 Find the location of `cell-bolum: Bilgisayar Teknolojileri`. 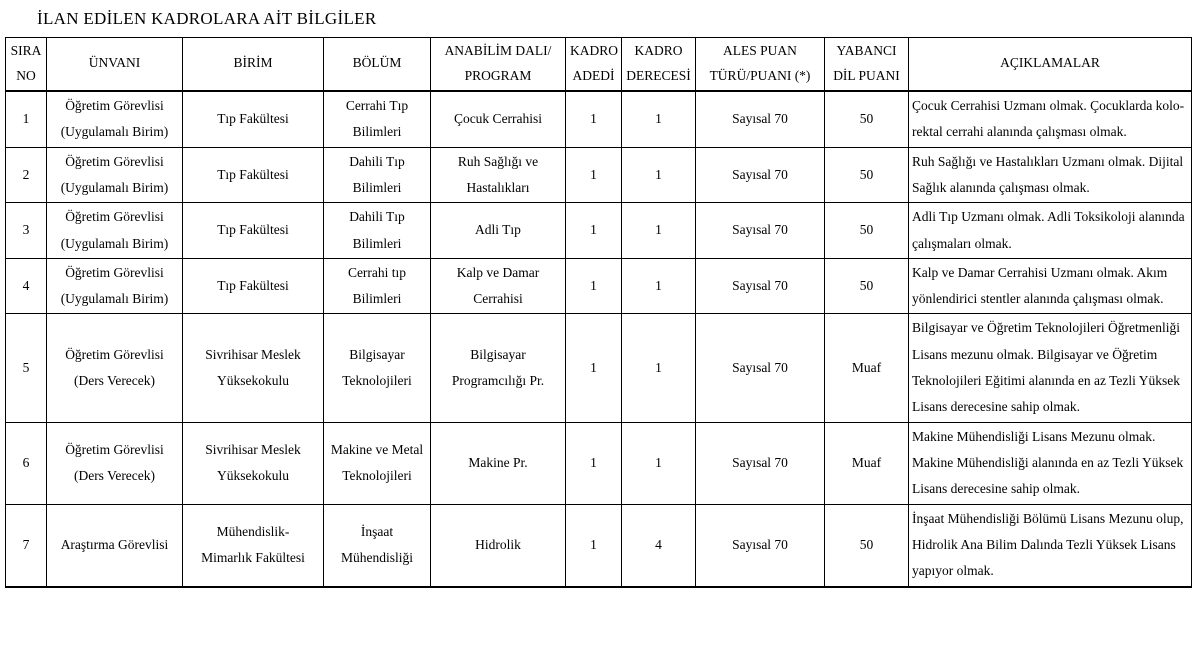

cell-bolum: Bilgisayar Teknolojileri is located at coordinates (377, 368).